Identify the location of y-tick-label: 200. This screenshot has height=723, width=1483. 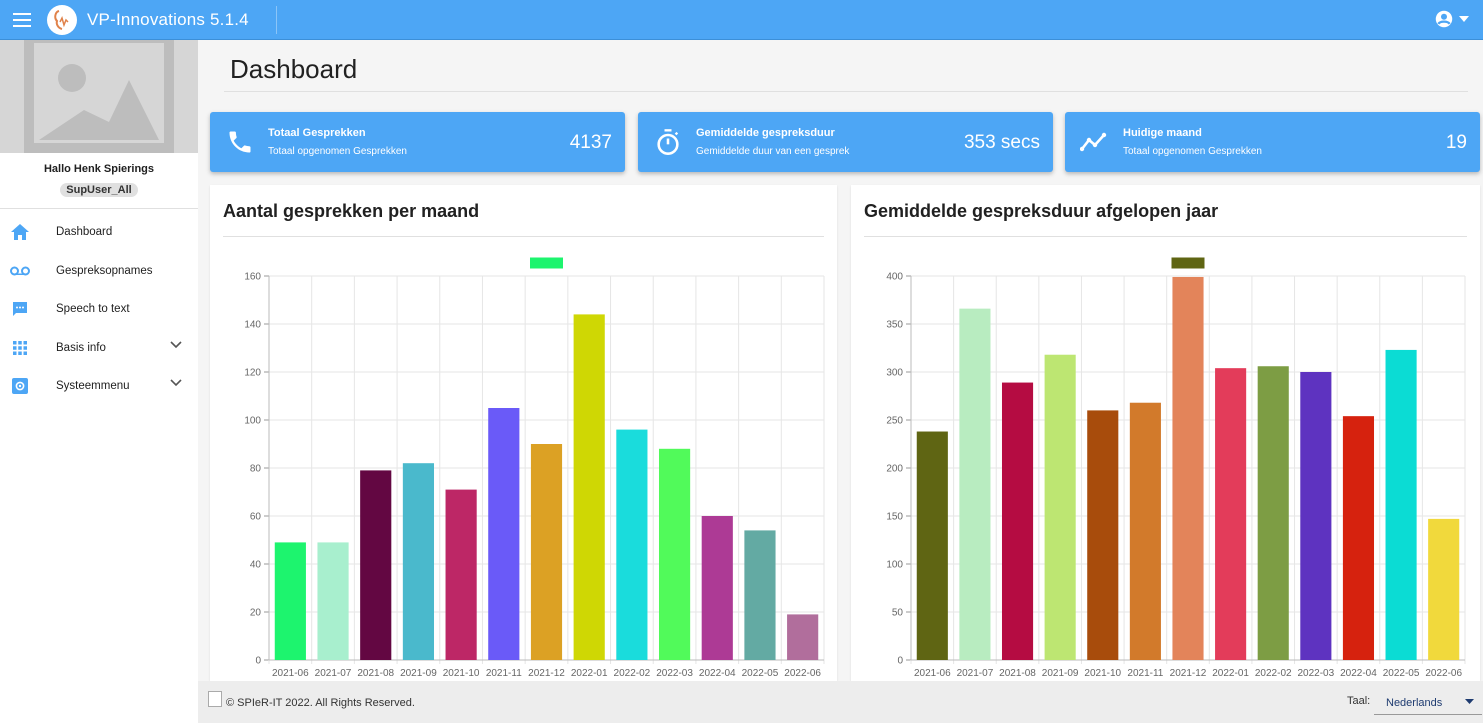
(894, 469).